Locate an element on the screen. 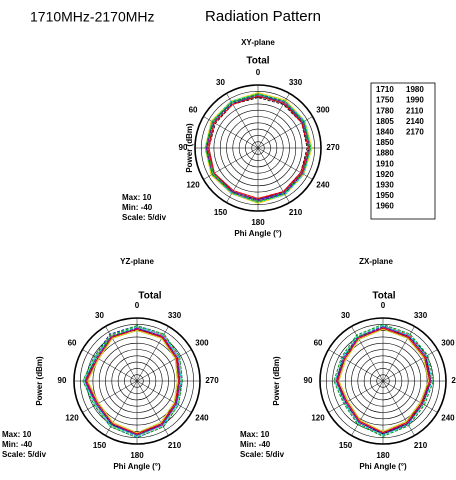 The height and width of the screenshot is (480, 456). plane-label: ZX-plane is located at coordinates (376, 261).